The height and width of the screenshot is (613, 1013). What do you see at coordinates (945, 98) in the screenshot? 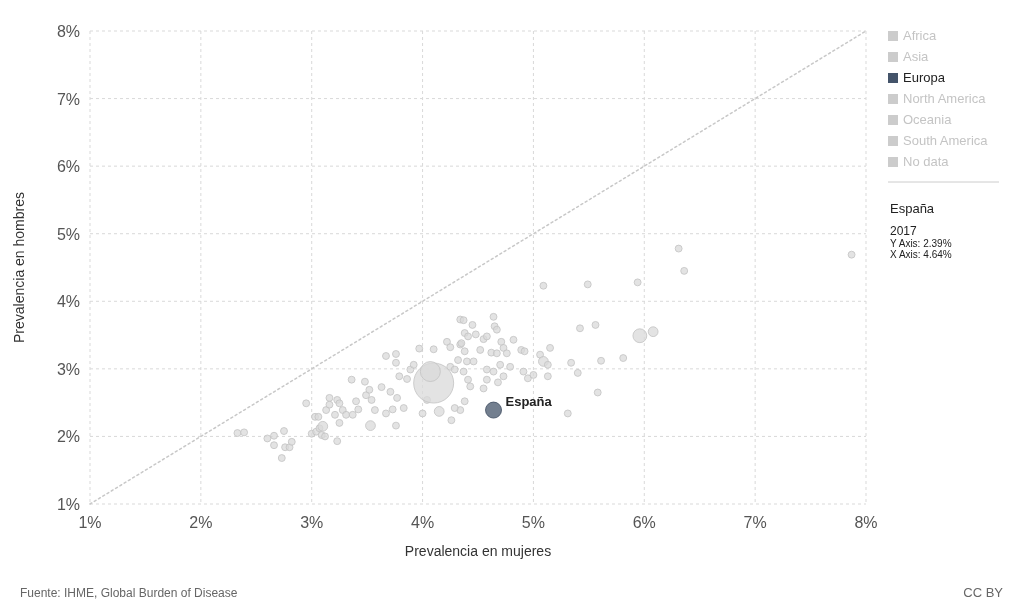
I see `legend-label: North America` at bounding box center [945, 98].